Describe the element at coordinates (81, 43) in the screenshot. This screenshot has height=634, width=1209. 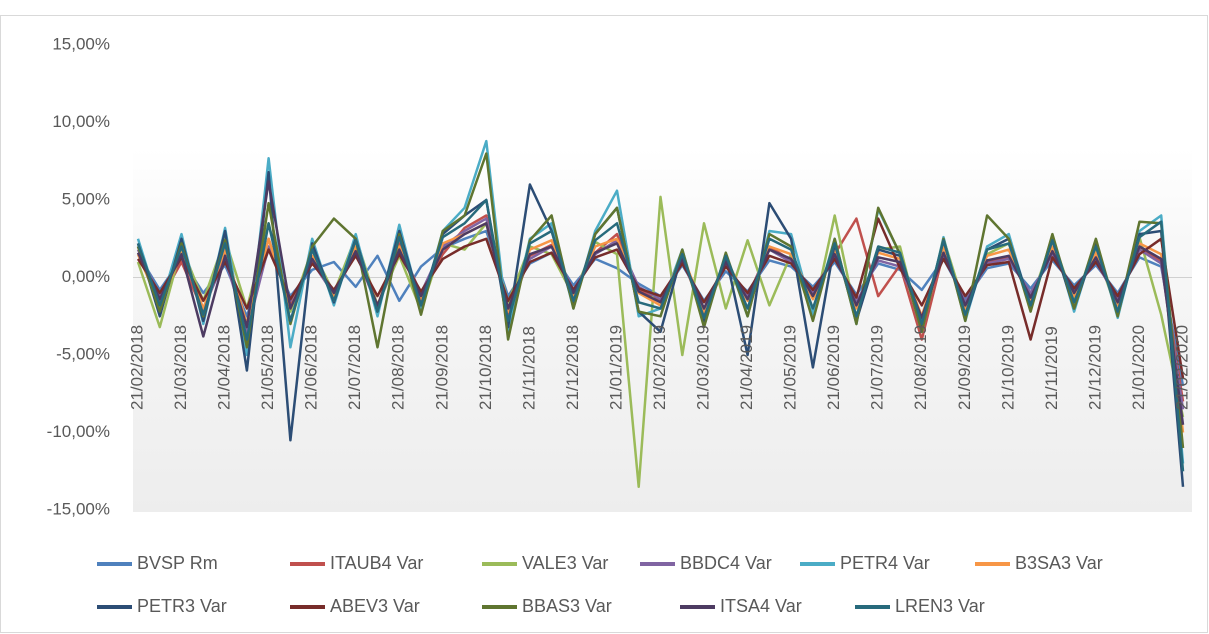
I see `y-tick-label: 15,00%` at that location.